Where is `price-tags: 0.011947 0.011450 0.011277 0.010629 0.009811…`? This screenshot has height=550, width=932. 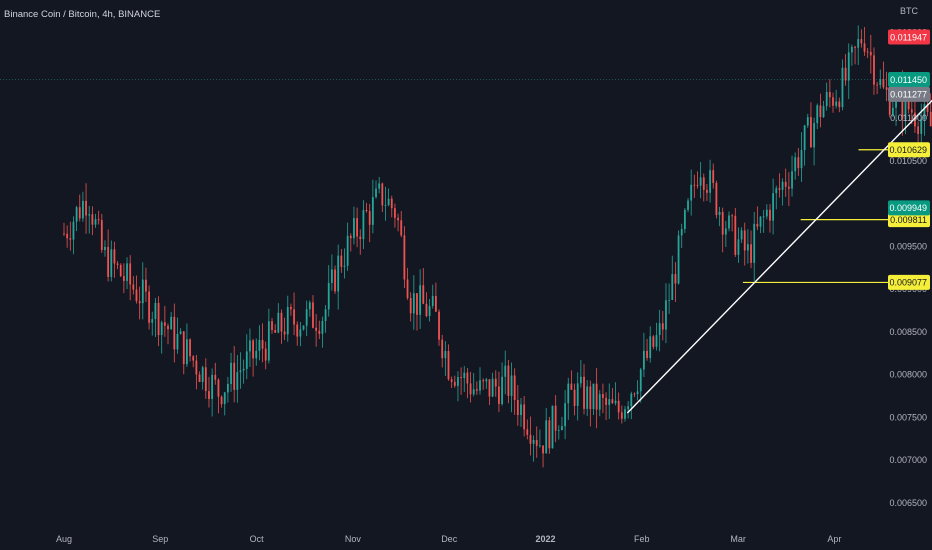 price-tags: 0.011947 0.011450 0.011277 0.010629 0.009811… is located at coordinates (909, 159).